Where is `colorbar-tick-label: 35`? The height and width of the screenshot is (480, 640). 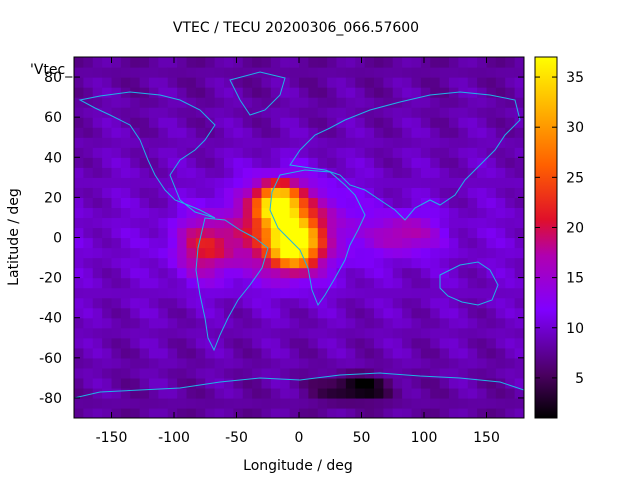
colorbar-tick-label: 35 is located at coordinates (575, 78).